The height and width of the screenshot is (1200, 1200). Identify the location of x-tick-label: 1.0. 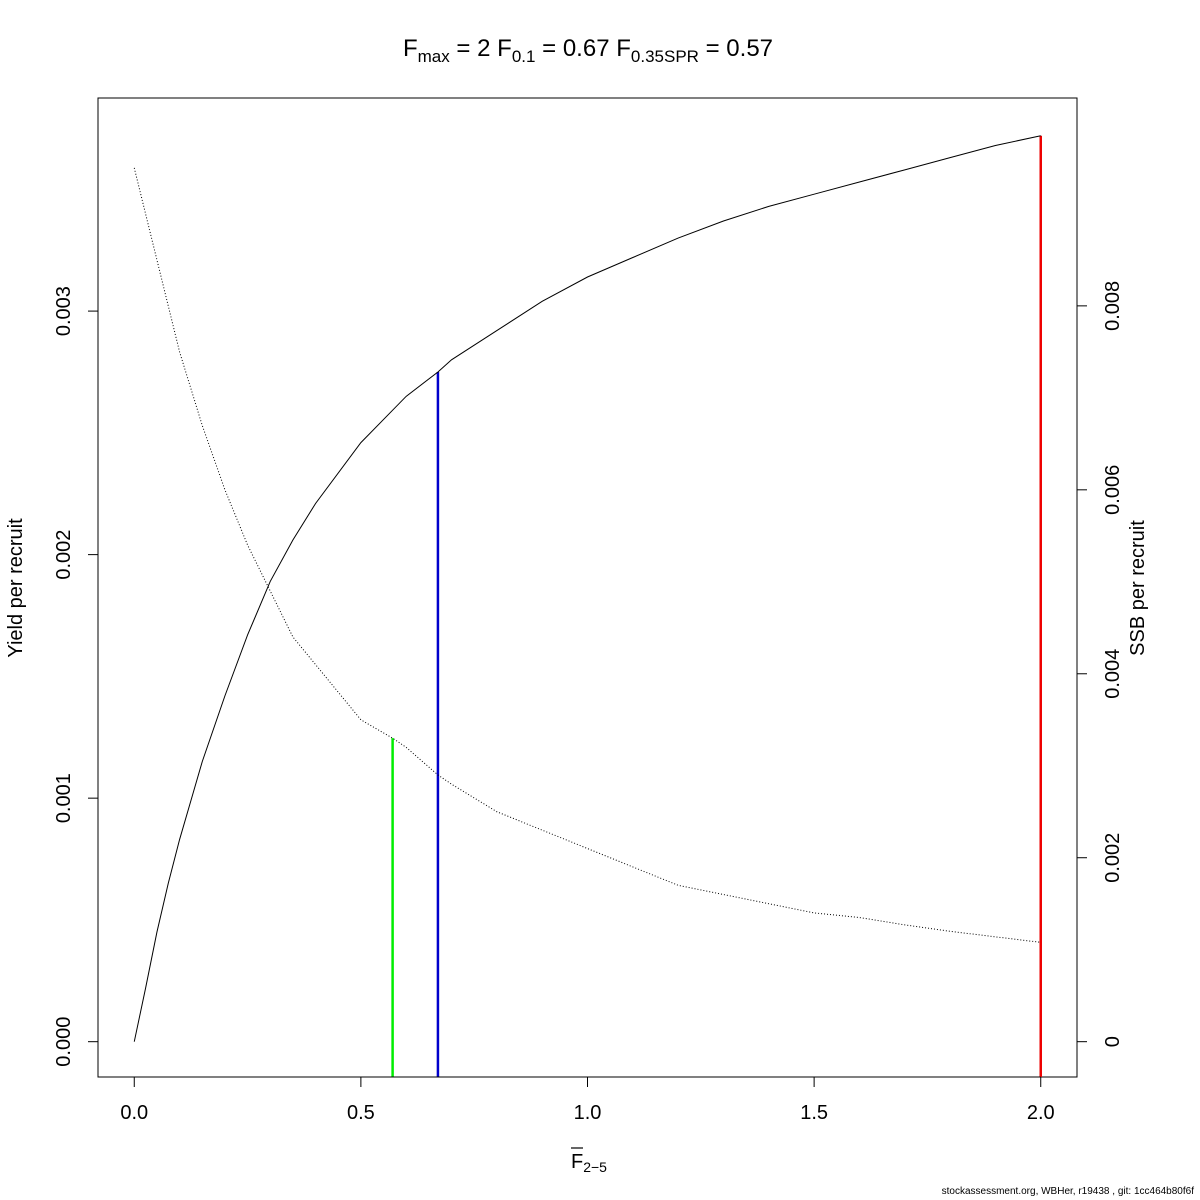
(588, 1113).